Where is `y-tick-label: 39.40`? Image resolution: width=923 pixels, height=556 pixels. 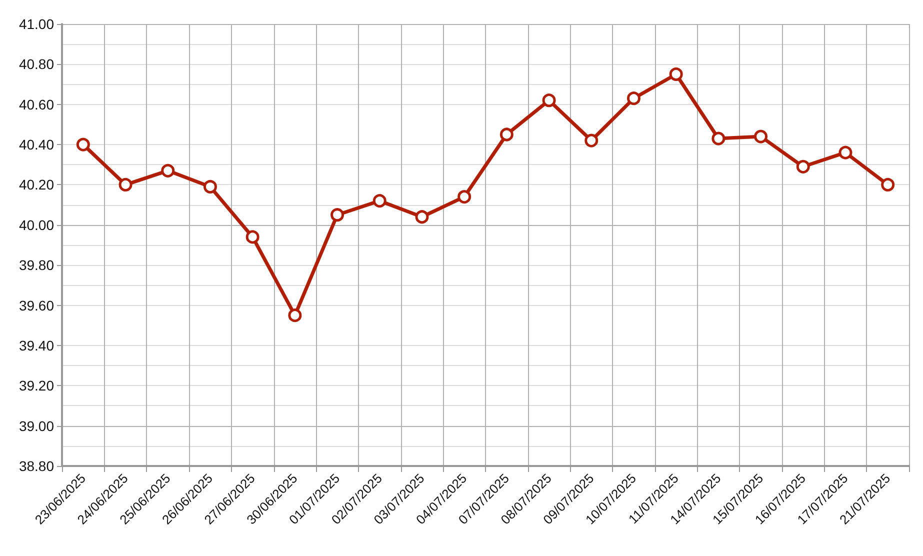 y-tick-label: 39.40 is located at coordinates (36, 345).